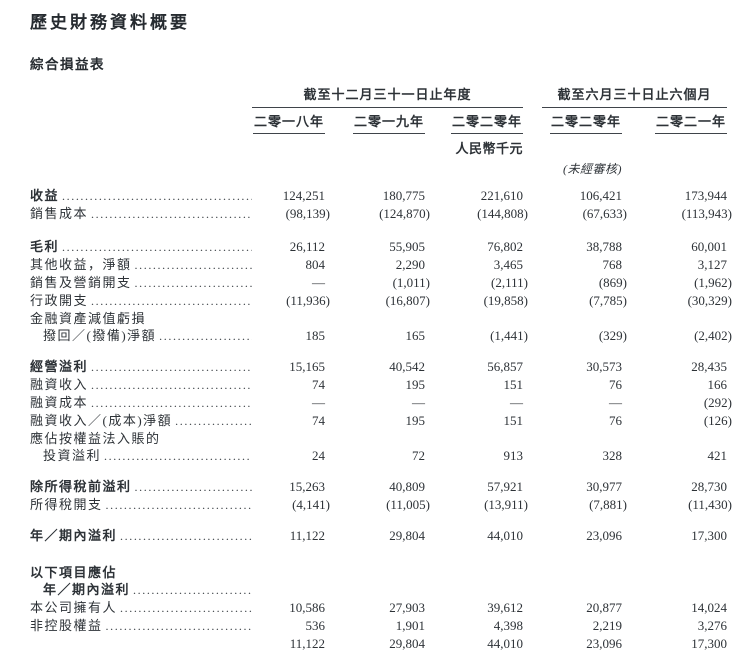 Image resolution: width=748 pixels, height=655 pixels. What do you see at coordinates (404, 213) in the screenshot?
I see `cell-value: (124,870)` at bounding box center [404, 213].